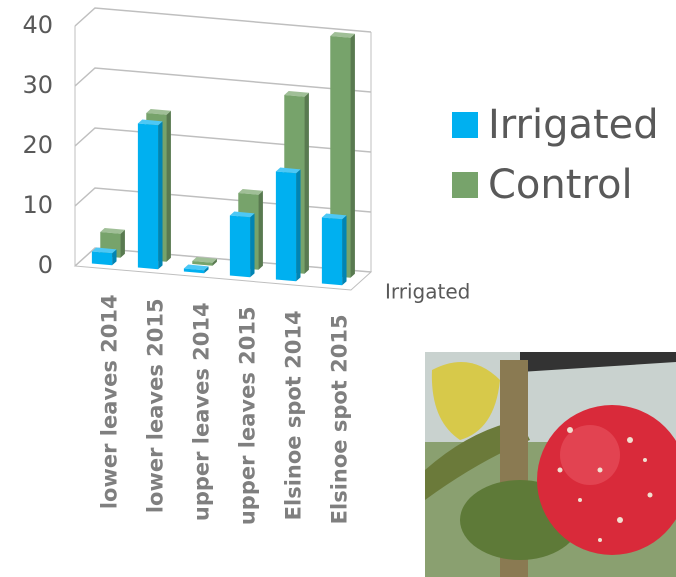 This screenshot has width=676, height=577. Describe the element at coordinates (156, 405) in the screenshot. I see `x-tick-label: lower leaves 2015` at that location.